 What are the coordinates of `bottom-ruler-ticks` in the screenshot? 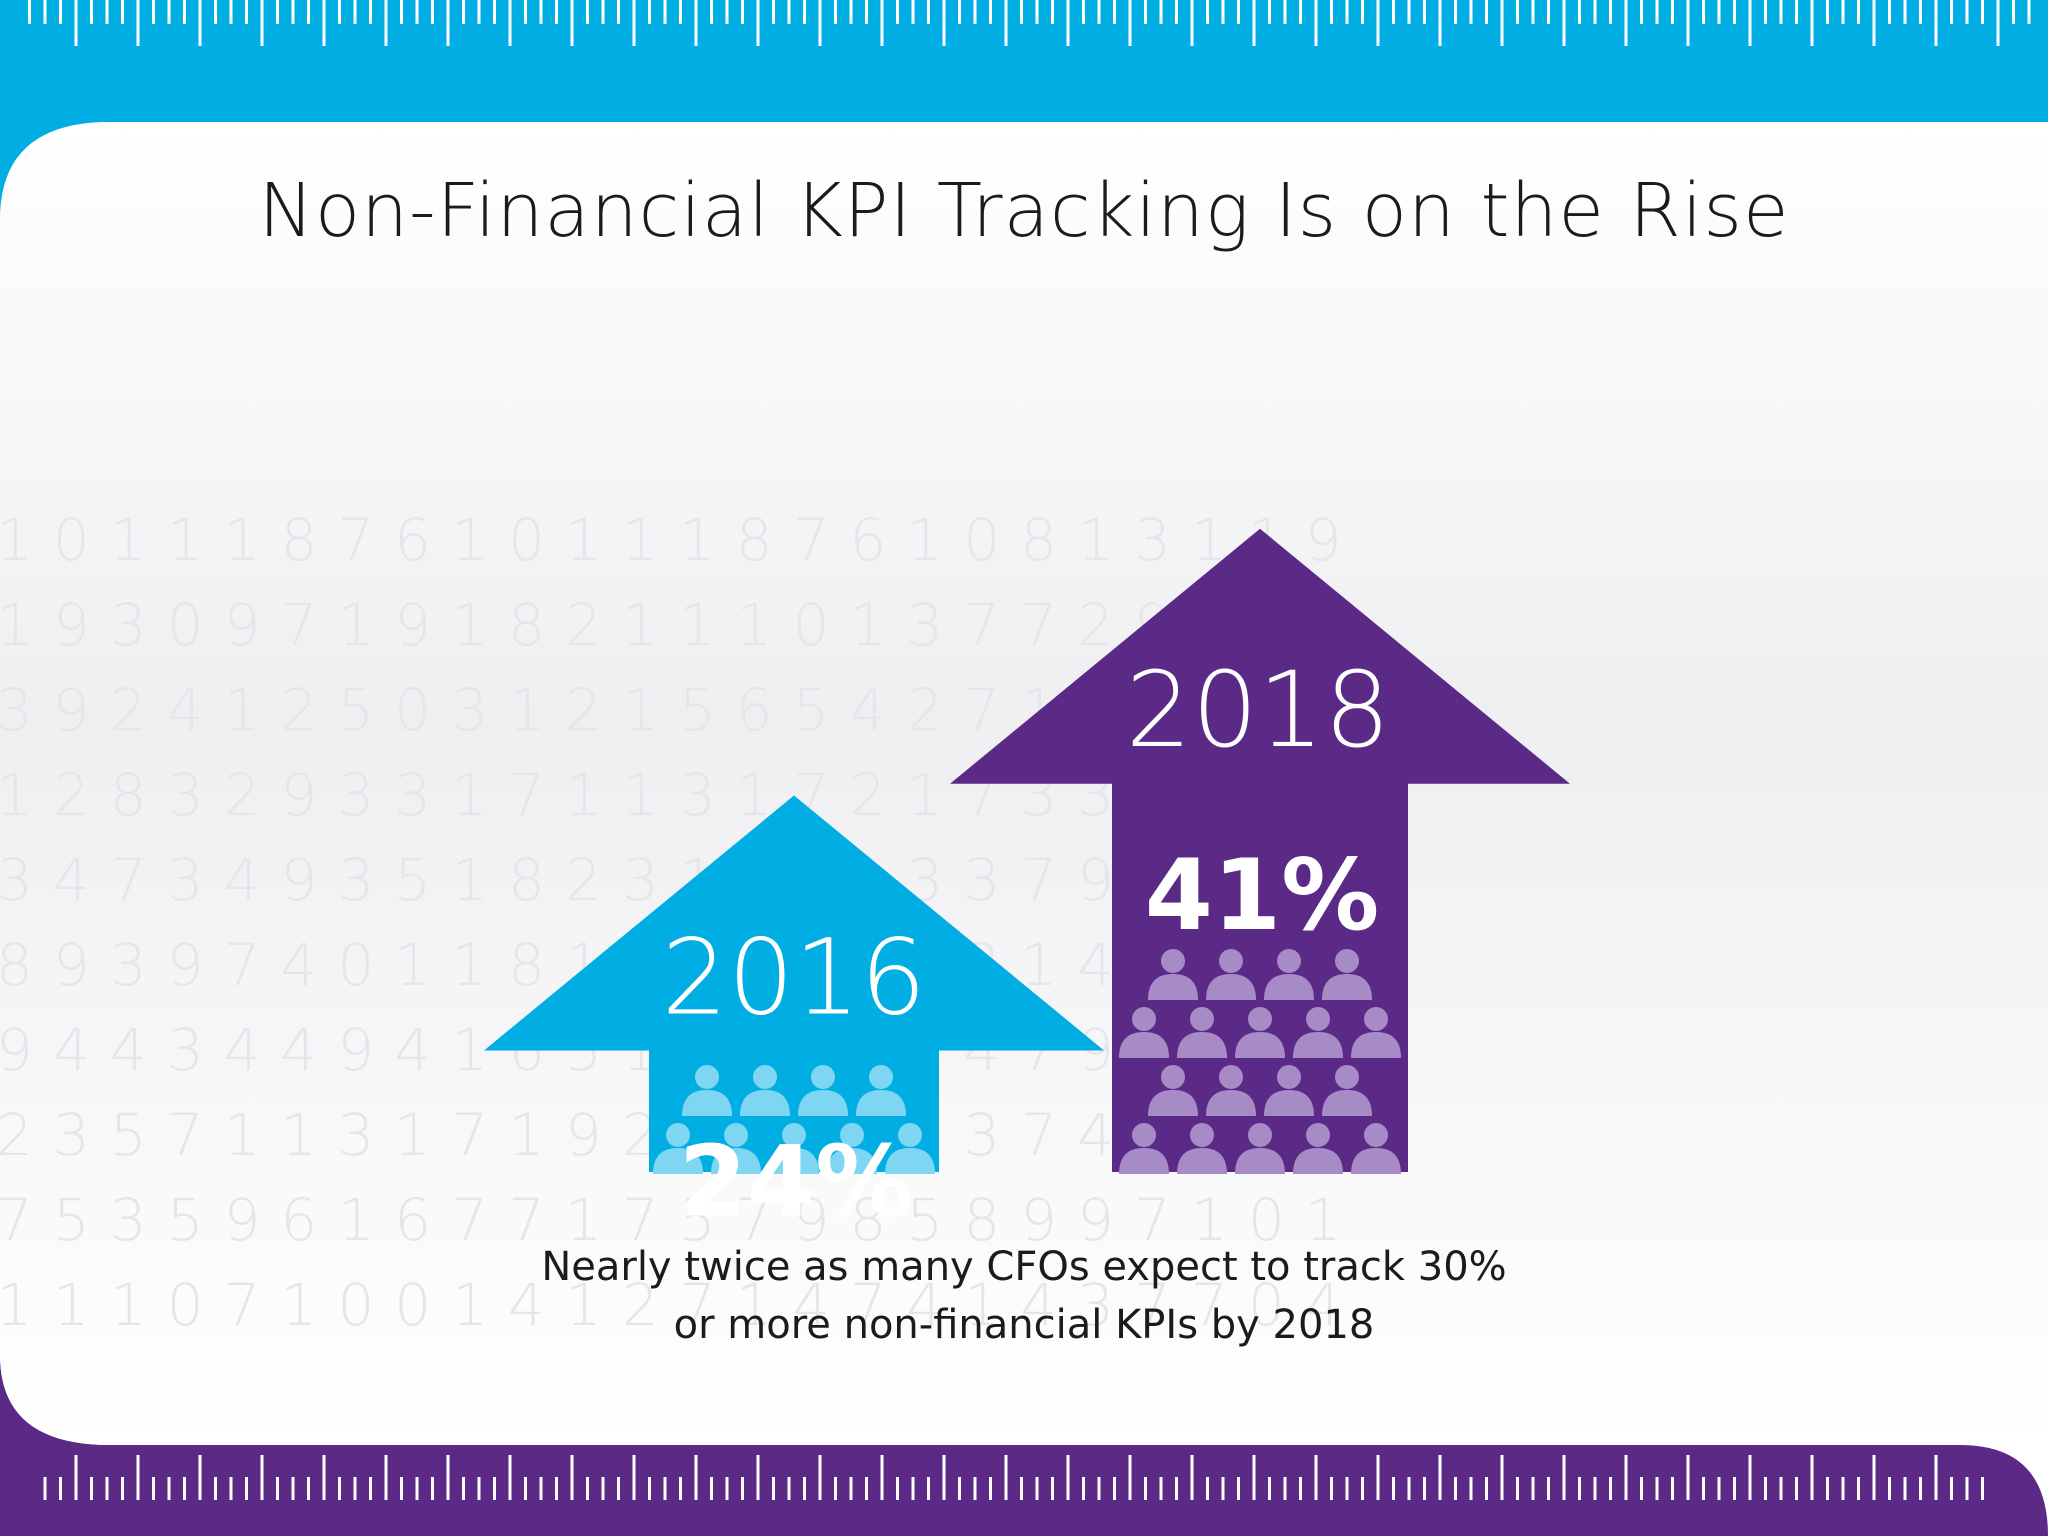 It's located at (1013, 1477).